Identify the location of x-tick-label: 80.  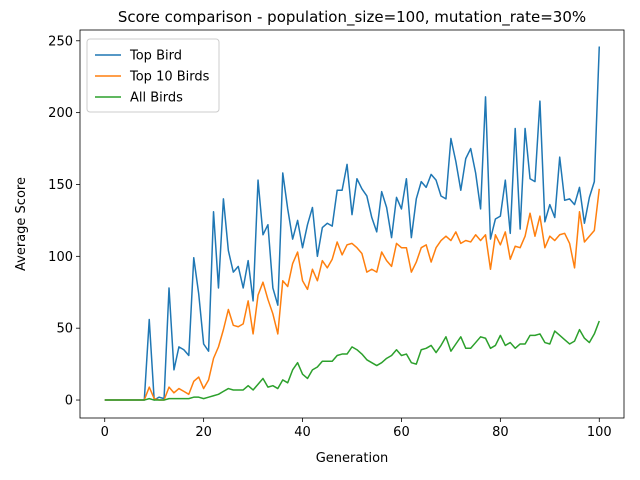
(500, 432).